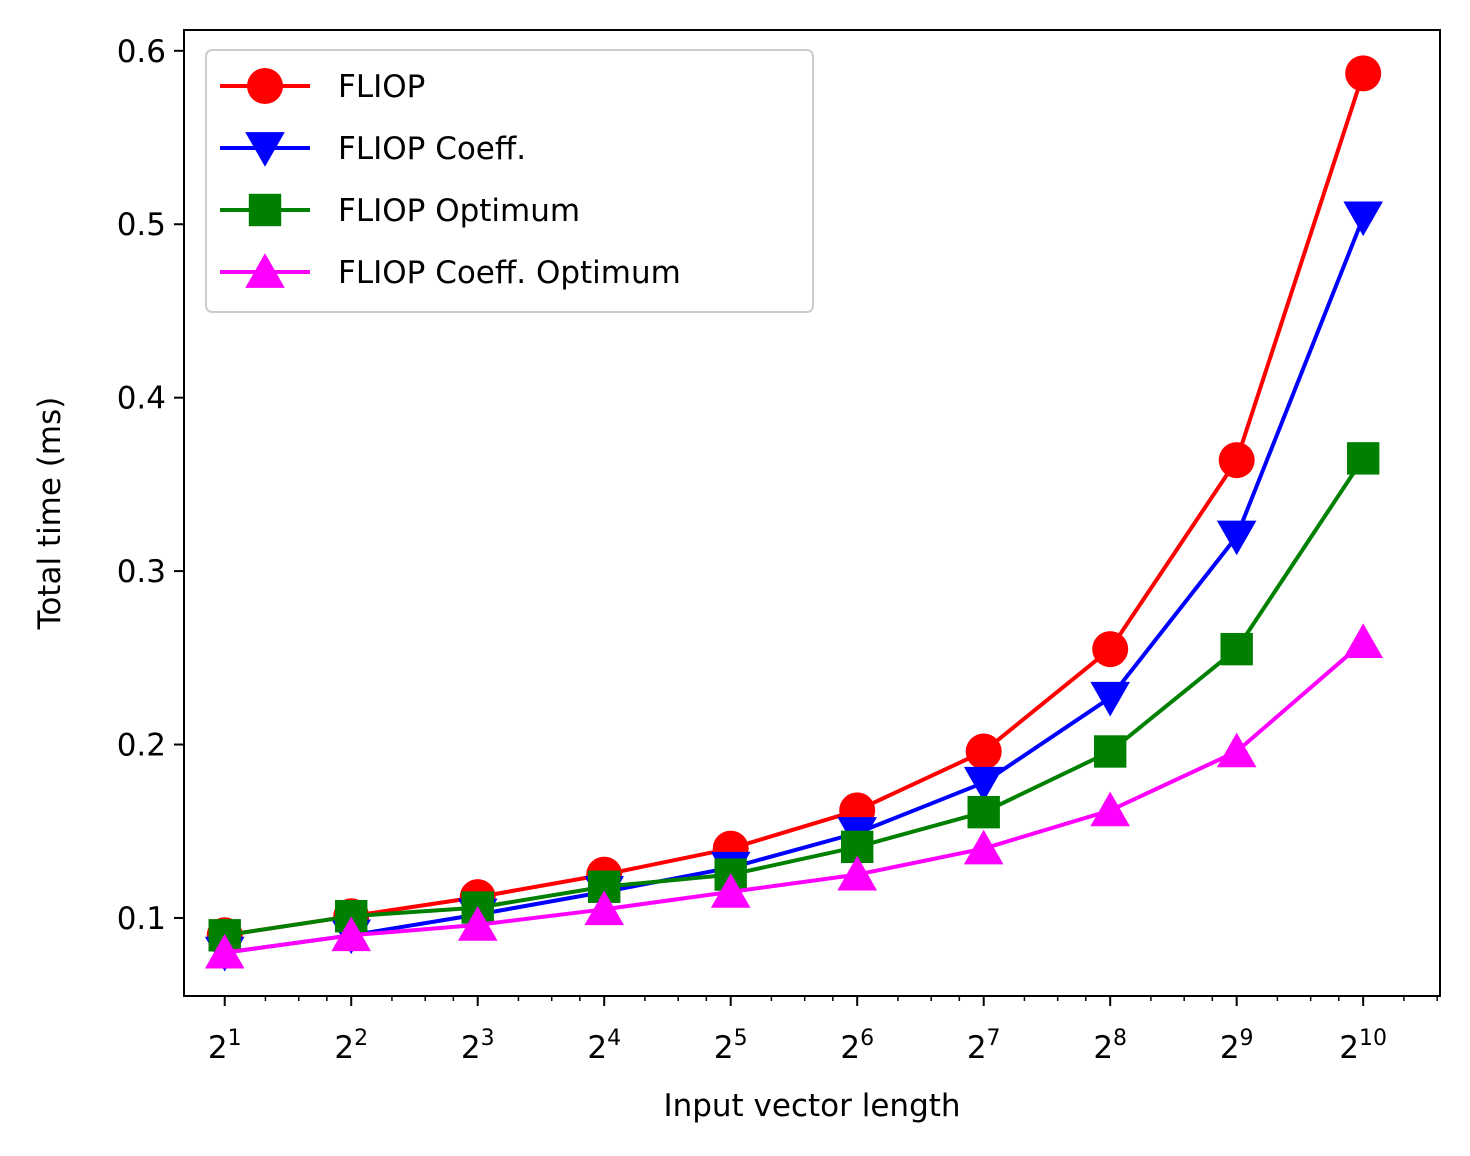 This screenshot has width=1470, height=1156. Describe the element at coordinates (381, 87) in the screenshot. I see `legend-label: FLIOP` at that location.